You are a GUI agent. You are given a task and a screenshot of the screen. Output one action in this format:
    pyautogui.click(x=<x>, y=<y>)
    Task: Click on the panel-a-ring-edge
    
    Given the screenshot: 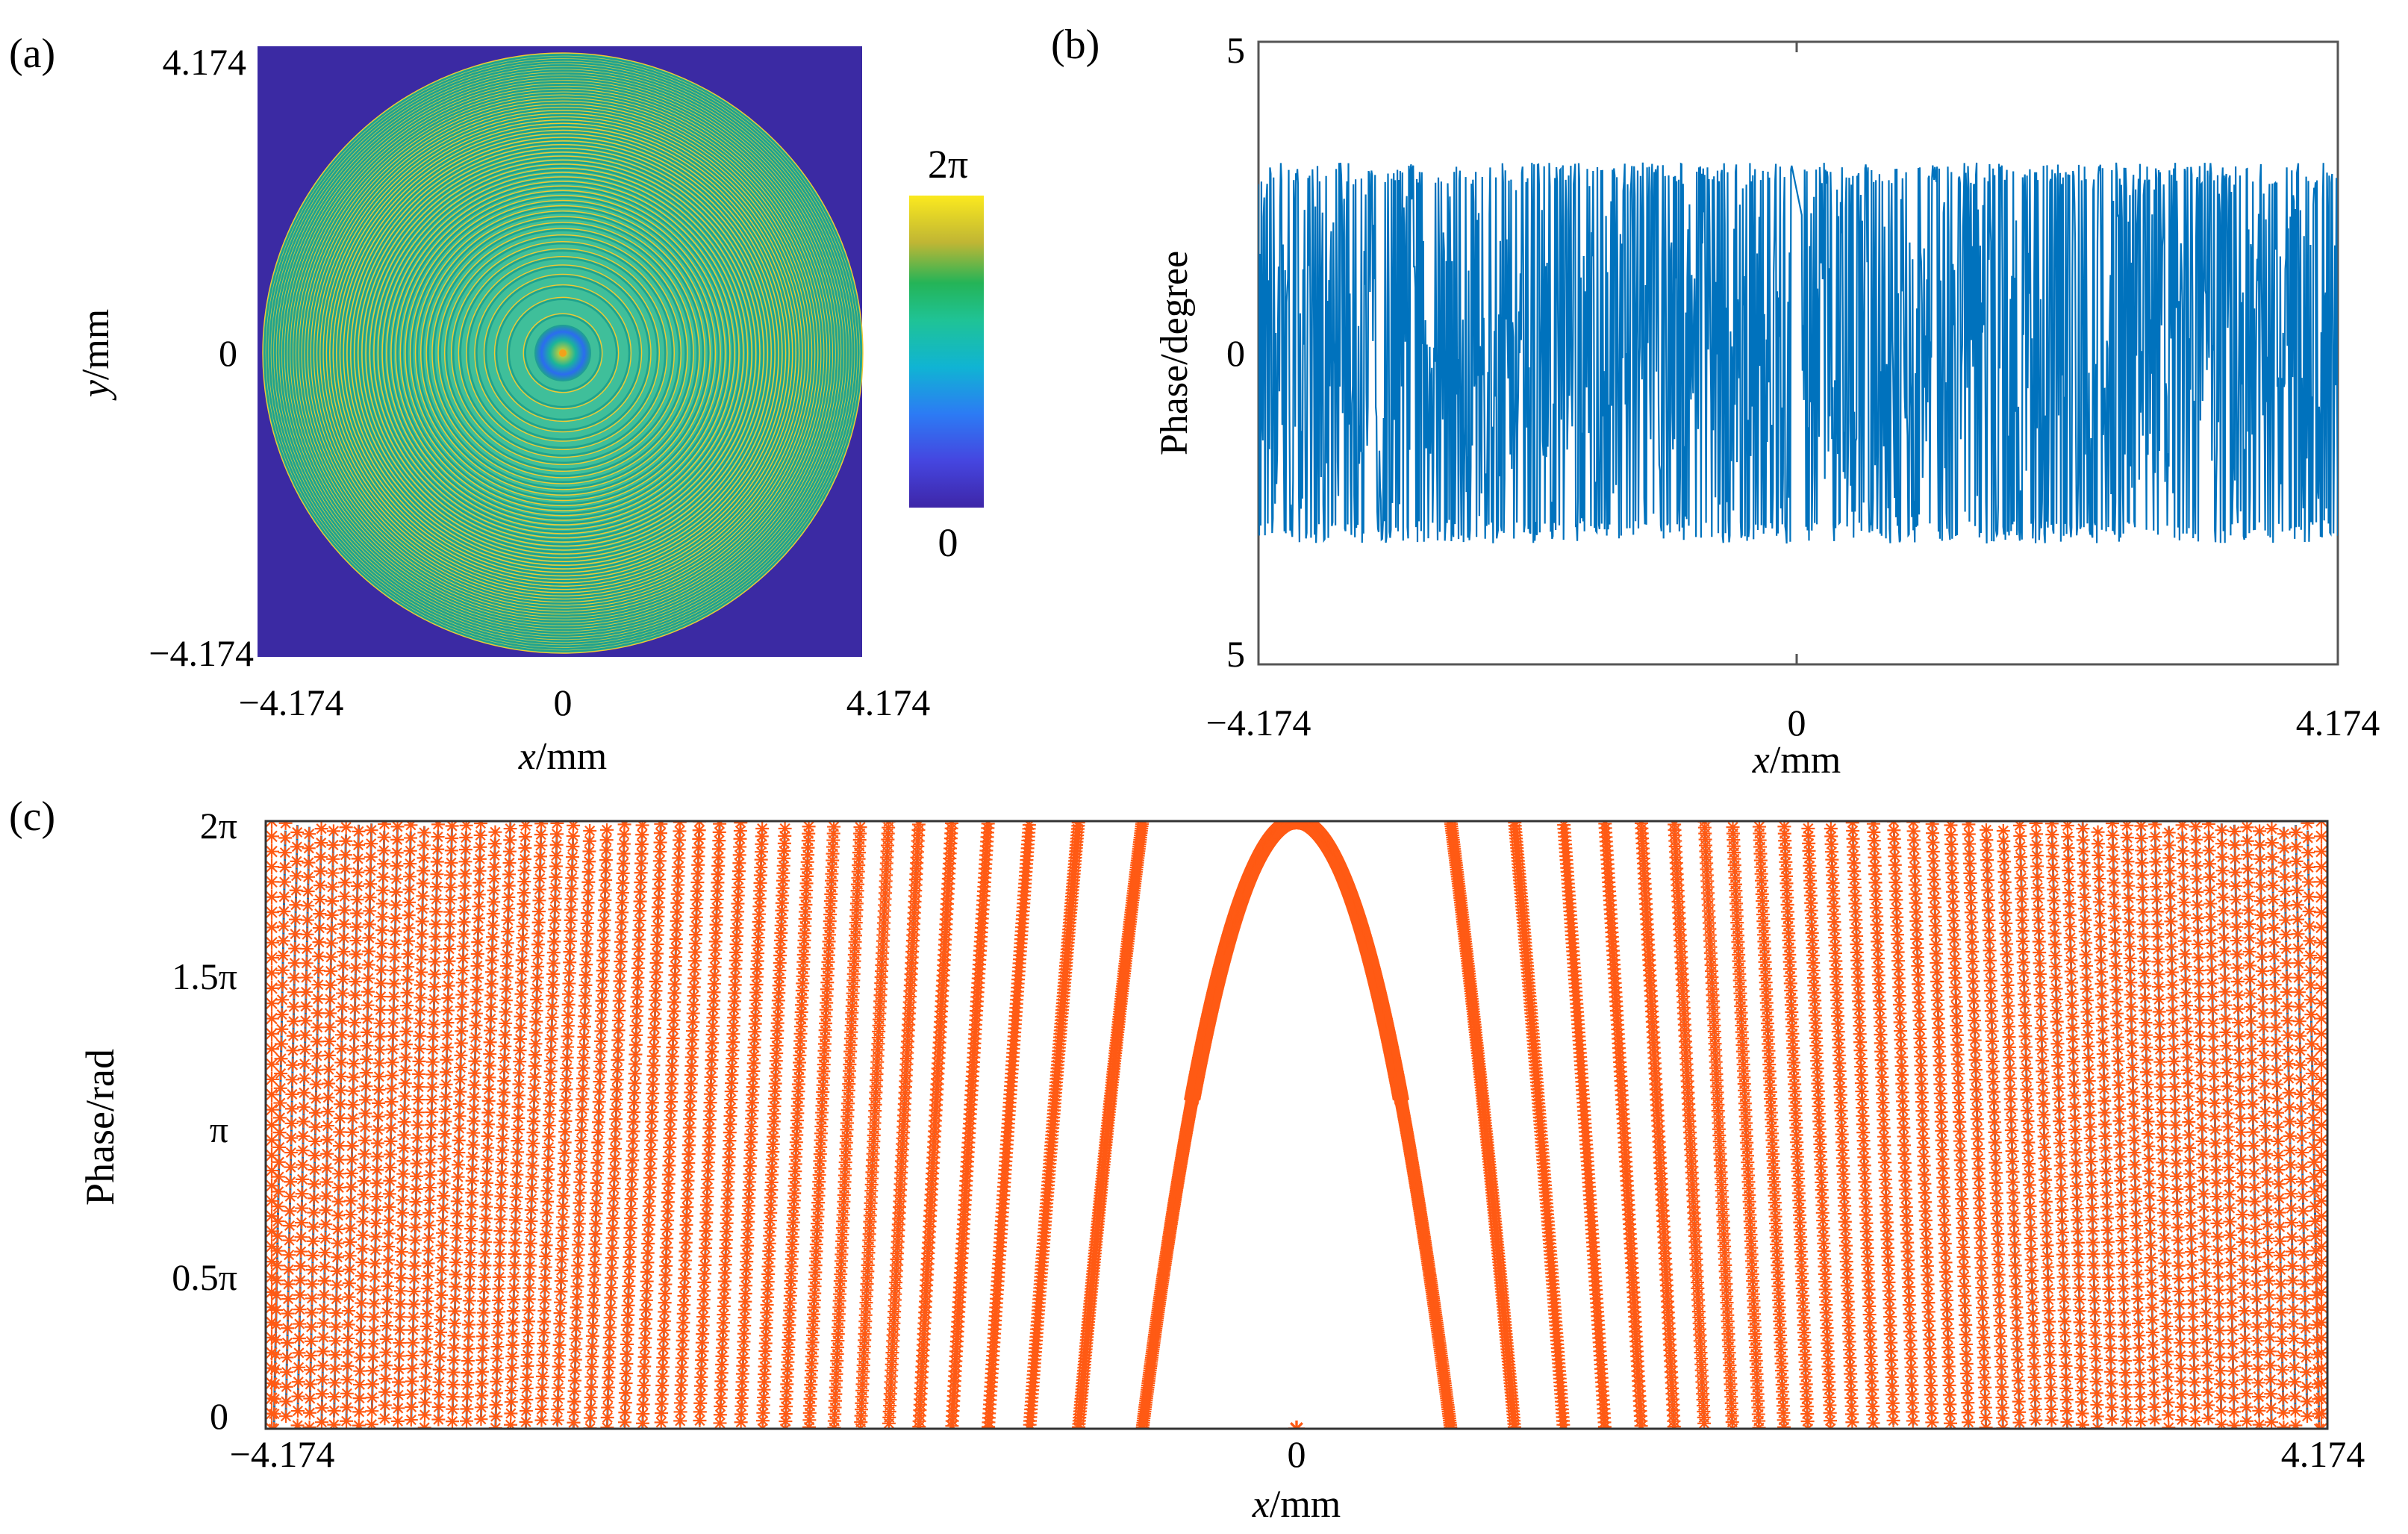 What is the action you would take?
    pyautogui.click(x=563, y=353)
    